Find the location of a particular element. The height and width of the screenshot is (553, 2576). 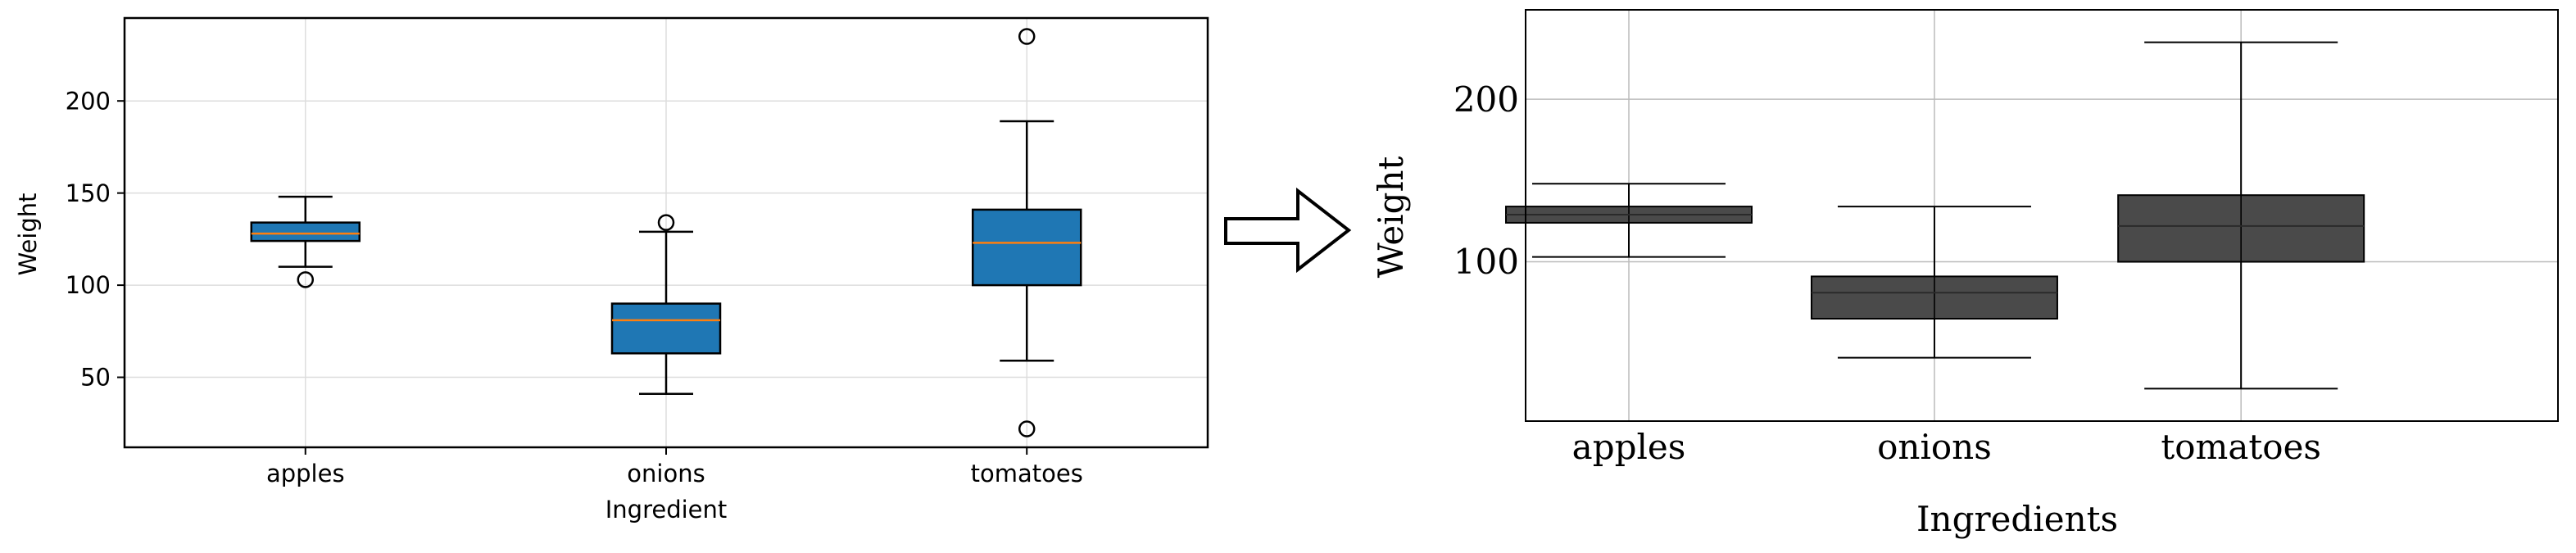

left-x-ticks: apples onions tomatoes is located at coordinates (674, 467).